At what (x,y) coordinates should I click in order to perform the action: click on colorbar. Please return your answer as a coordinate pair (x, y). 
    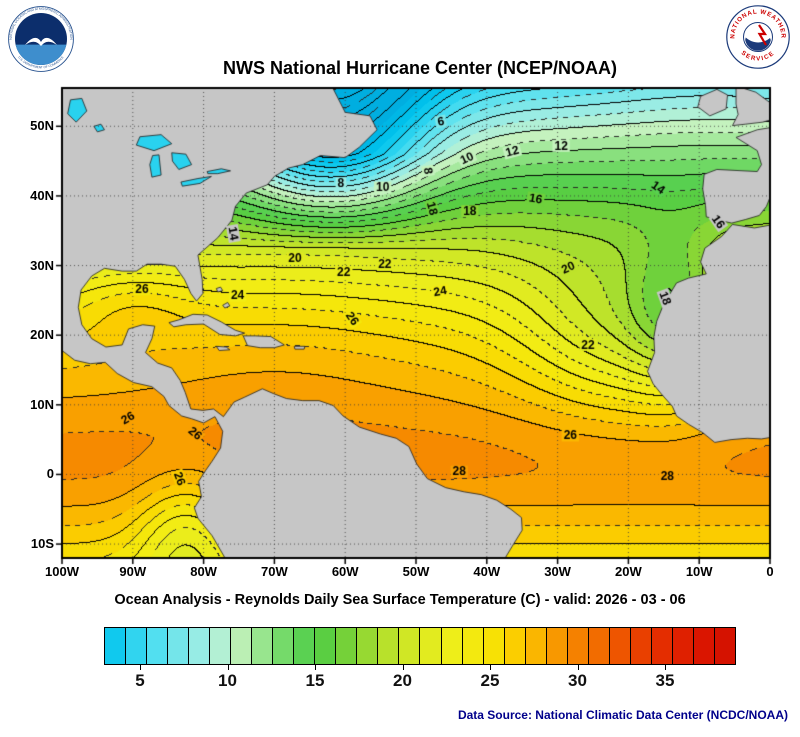
    Looking at the image, I should click on (420, 646).